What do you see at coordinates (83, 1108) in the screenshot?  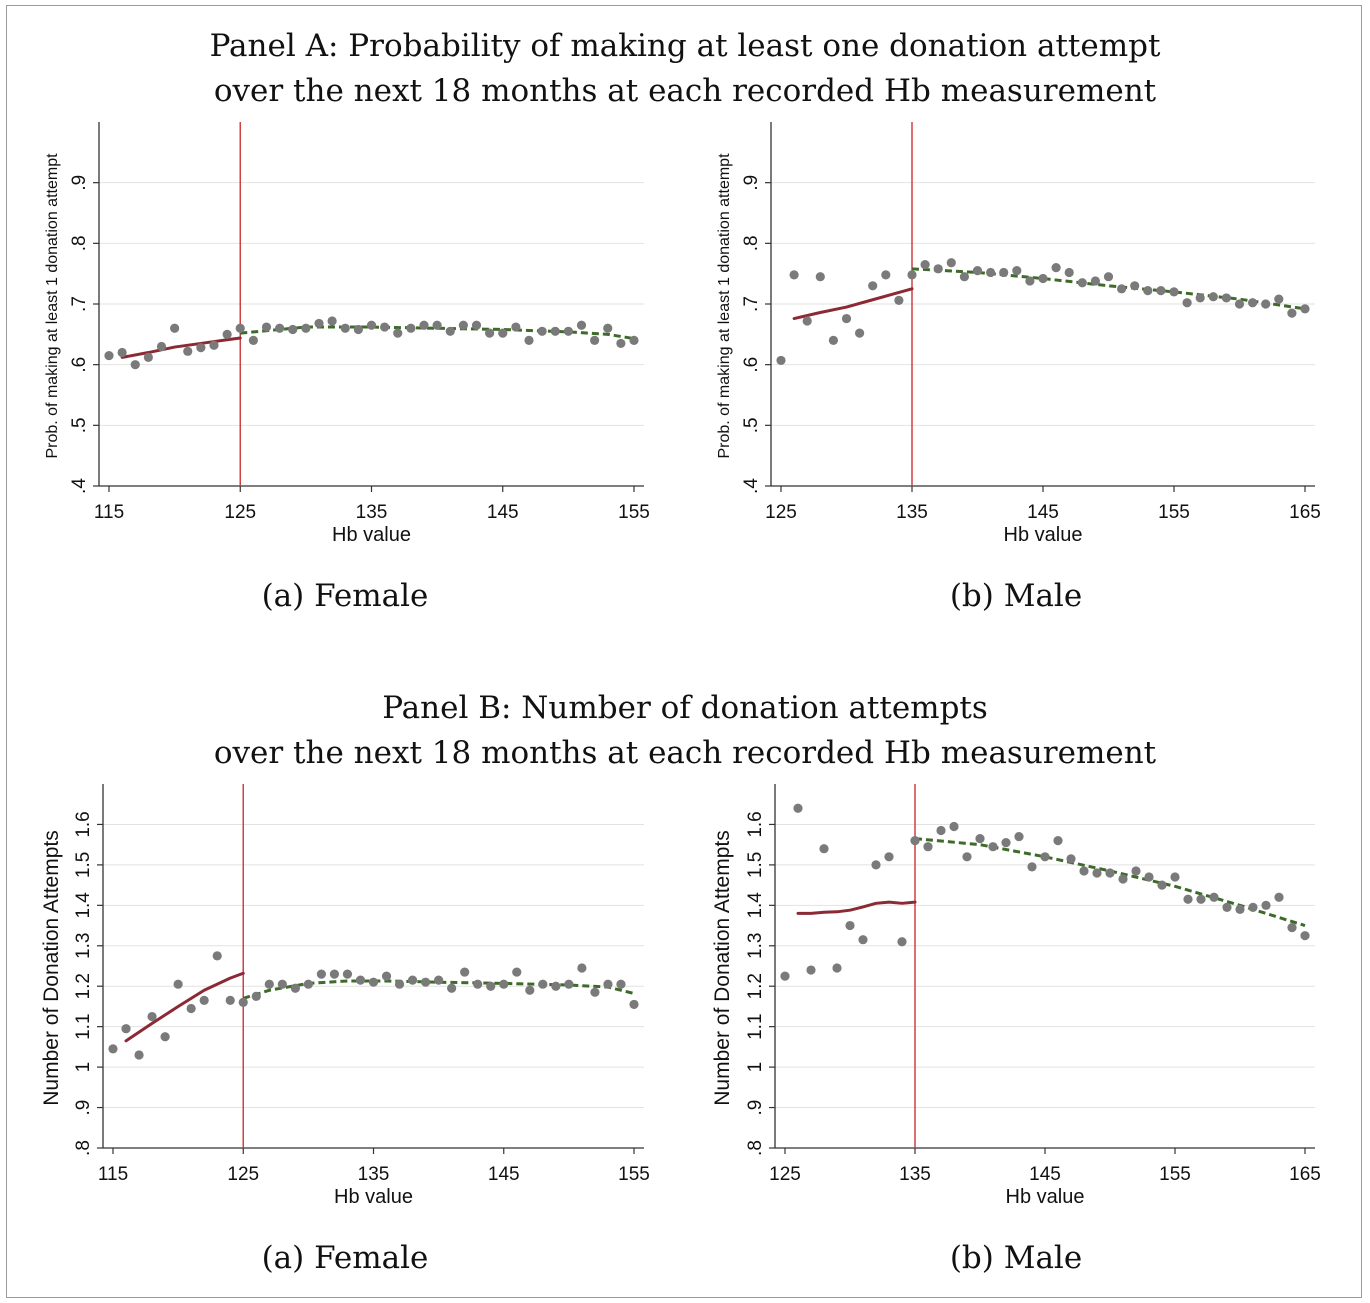 I see `y-tick-label: .9` at bounding box center [83, 1108].